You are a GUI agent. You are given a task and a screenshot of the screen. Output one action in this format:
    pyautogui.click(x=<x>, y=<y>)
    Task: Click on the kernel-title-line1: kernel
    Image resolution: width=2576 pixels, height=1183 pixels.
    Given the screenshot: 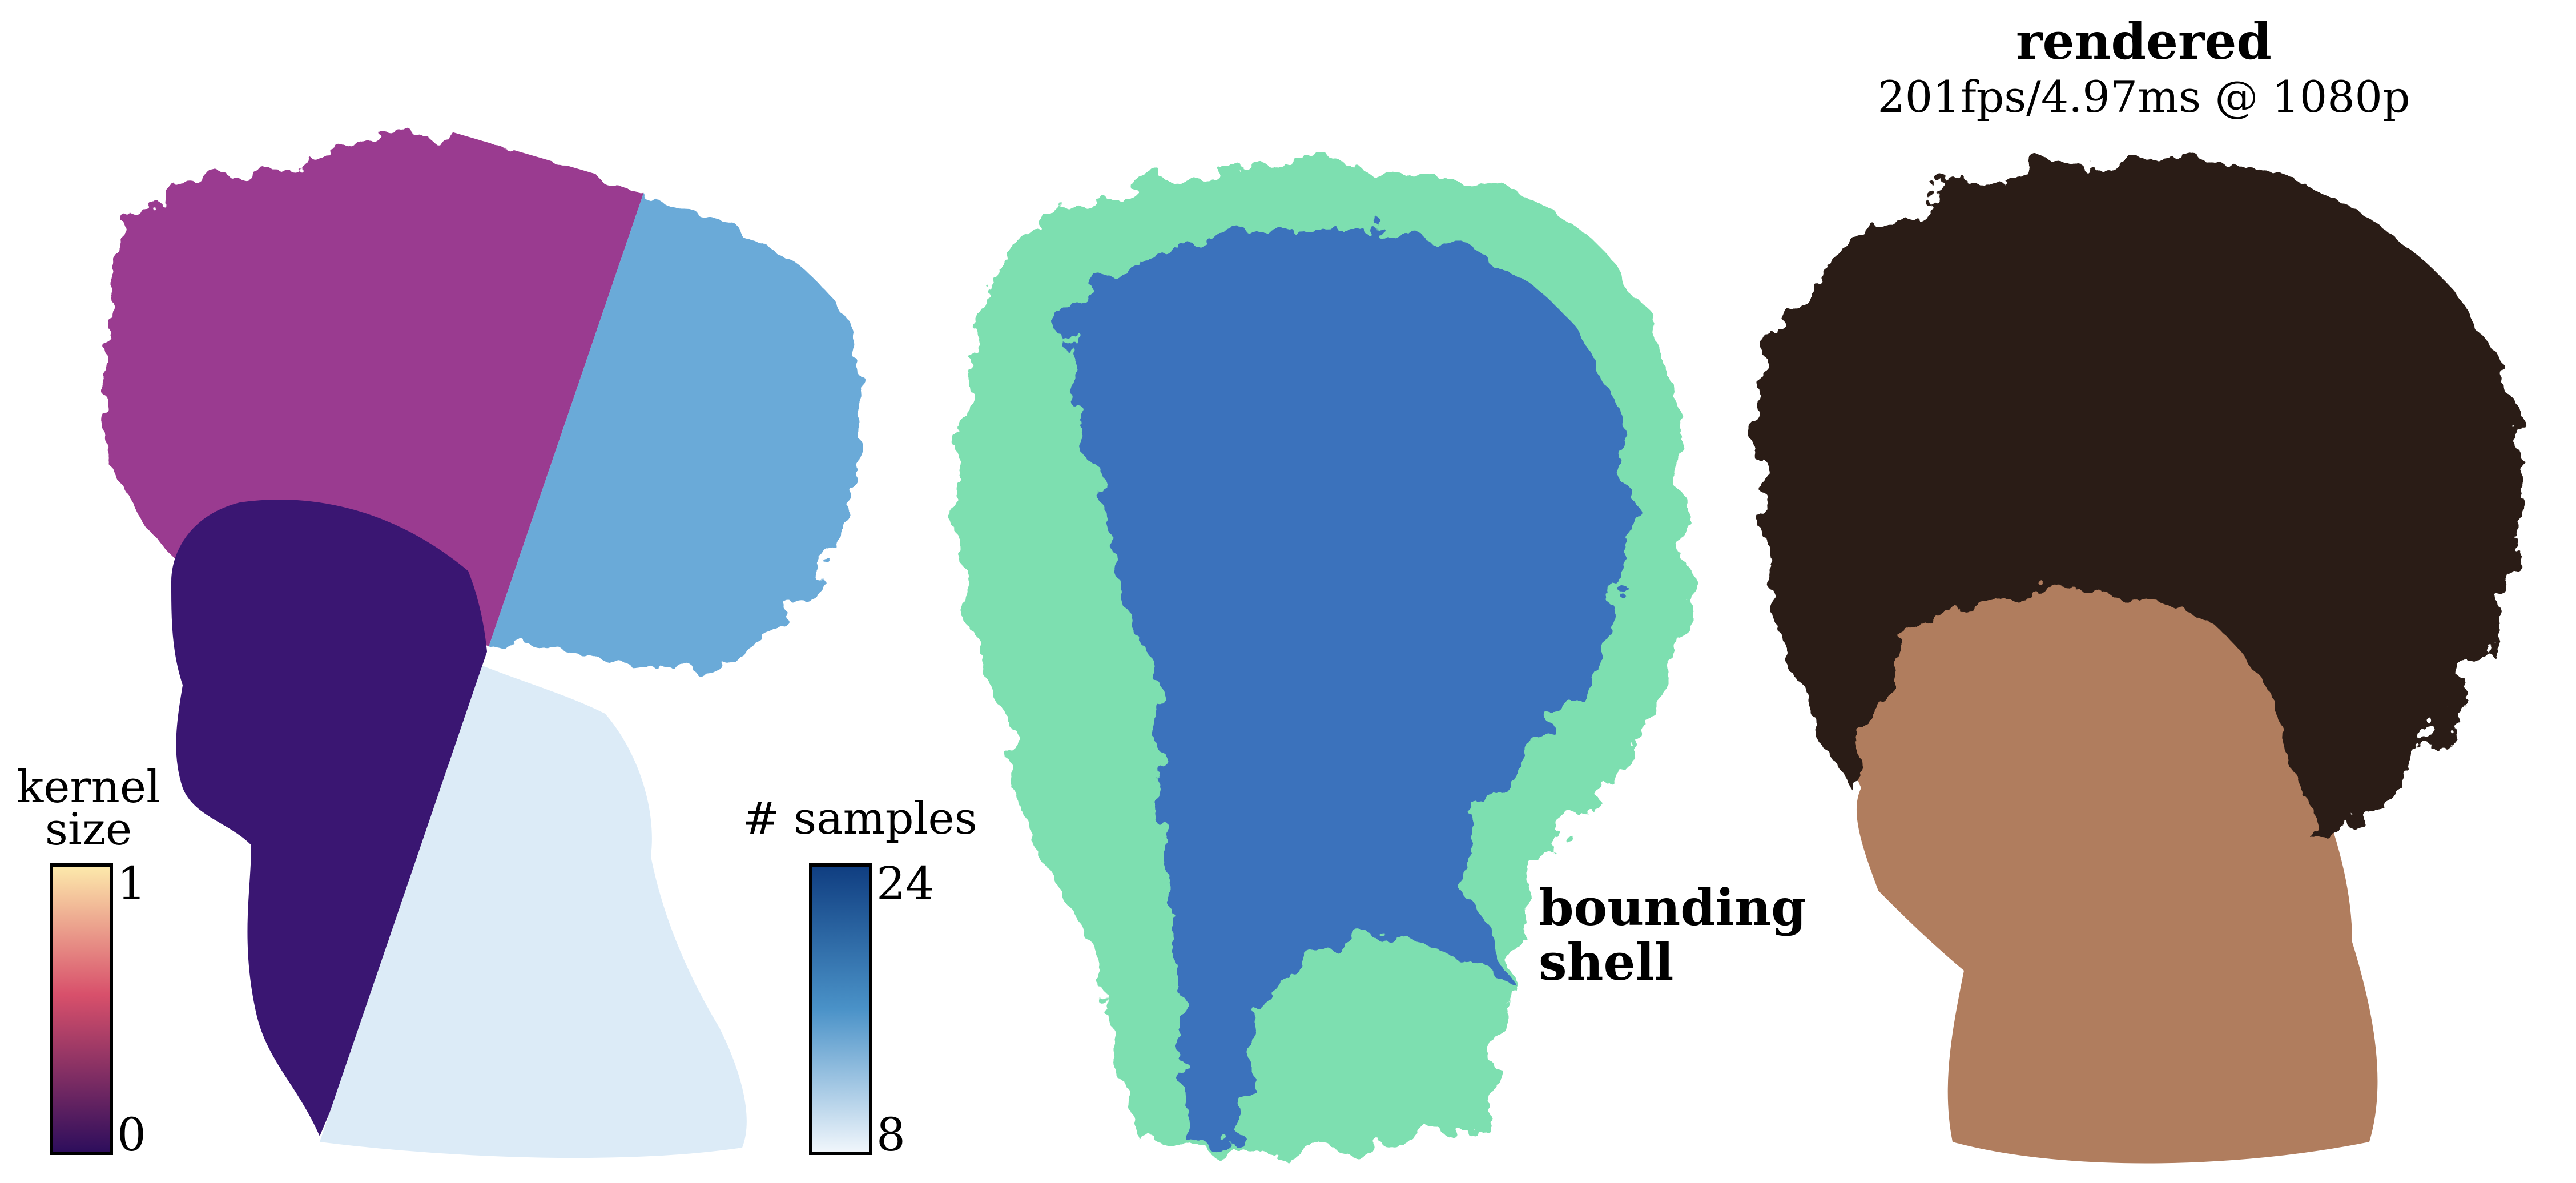 What is the action you would take?
    pyautogui.click(x=88, y=787)
    